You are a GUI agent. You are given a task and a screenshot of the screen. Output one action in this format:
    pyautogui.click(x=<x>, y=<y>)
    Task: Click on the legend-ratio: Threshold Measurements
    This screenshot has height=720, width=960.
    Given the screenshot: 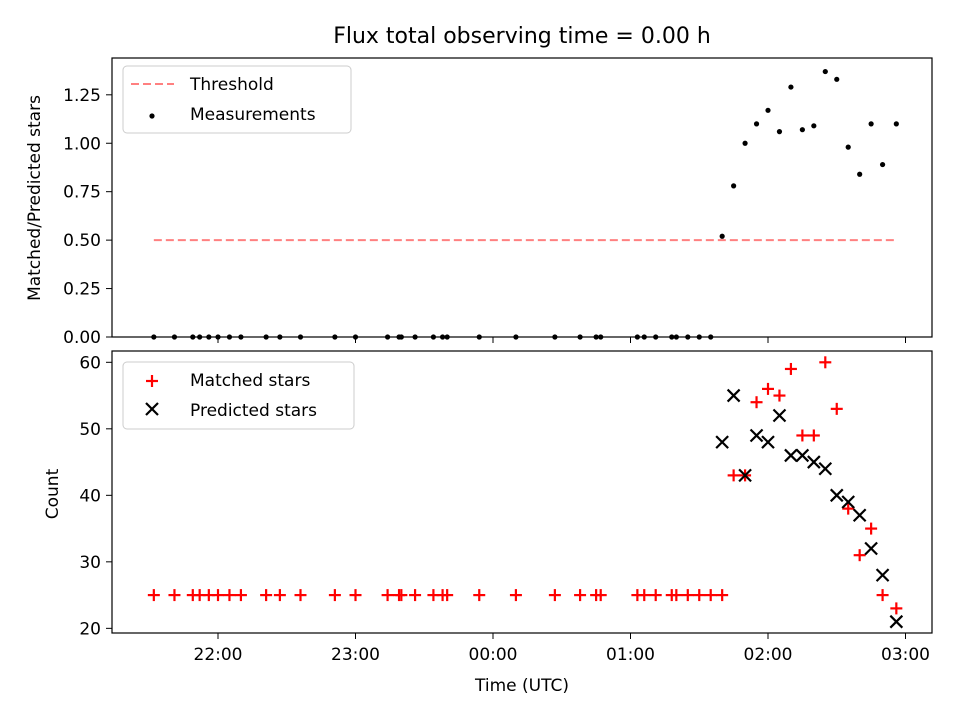 What is the action you would take?
    pyautogui.click(x=237, y=99)
    